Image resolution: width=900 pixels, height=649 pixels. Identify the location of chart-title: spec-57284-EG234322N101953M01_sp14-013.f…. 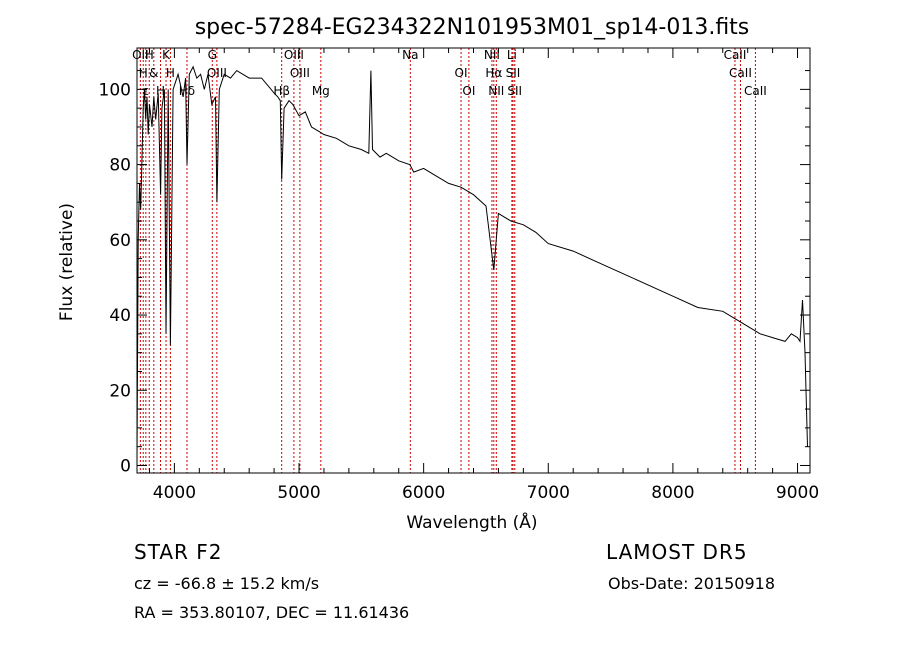
(472, 27).